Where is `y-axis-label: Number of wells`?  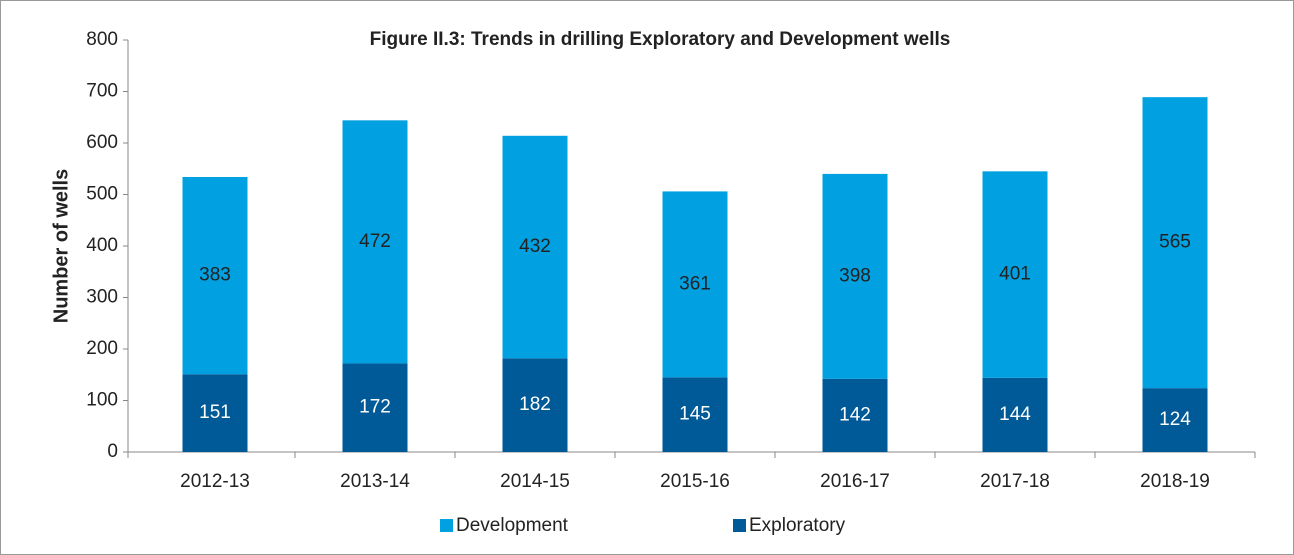
y-axis-label: Number of wells is located at coordinates (61, 246).